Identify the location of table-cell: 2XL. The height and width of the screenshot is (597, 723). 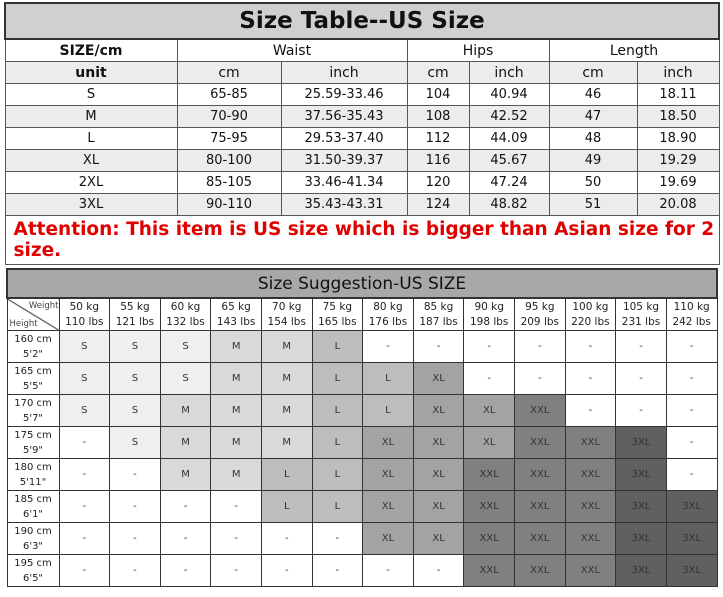
(91, 182).